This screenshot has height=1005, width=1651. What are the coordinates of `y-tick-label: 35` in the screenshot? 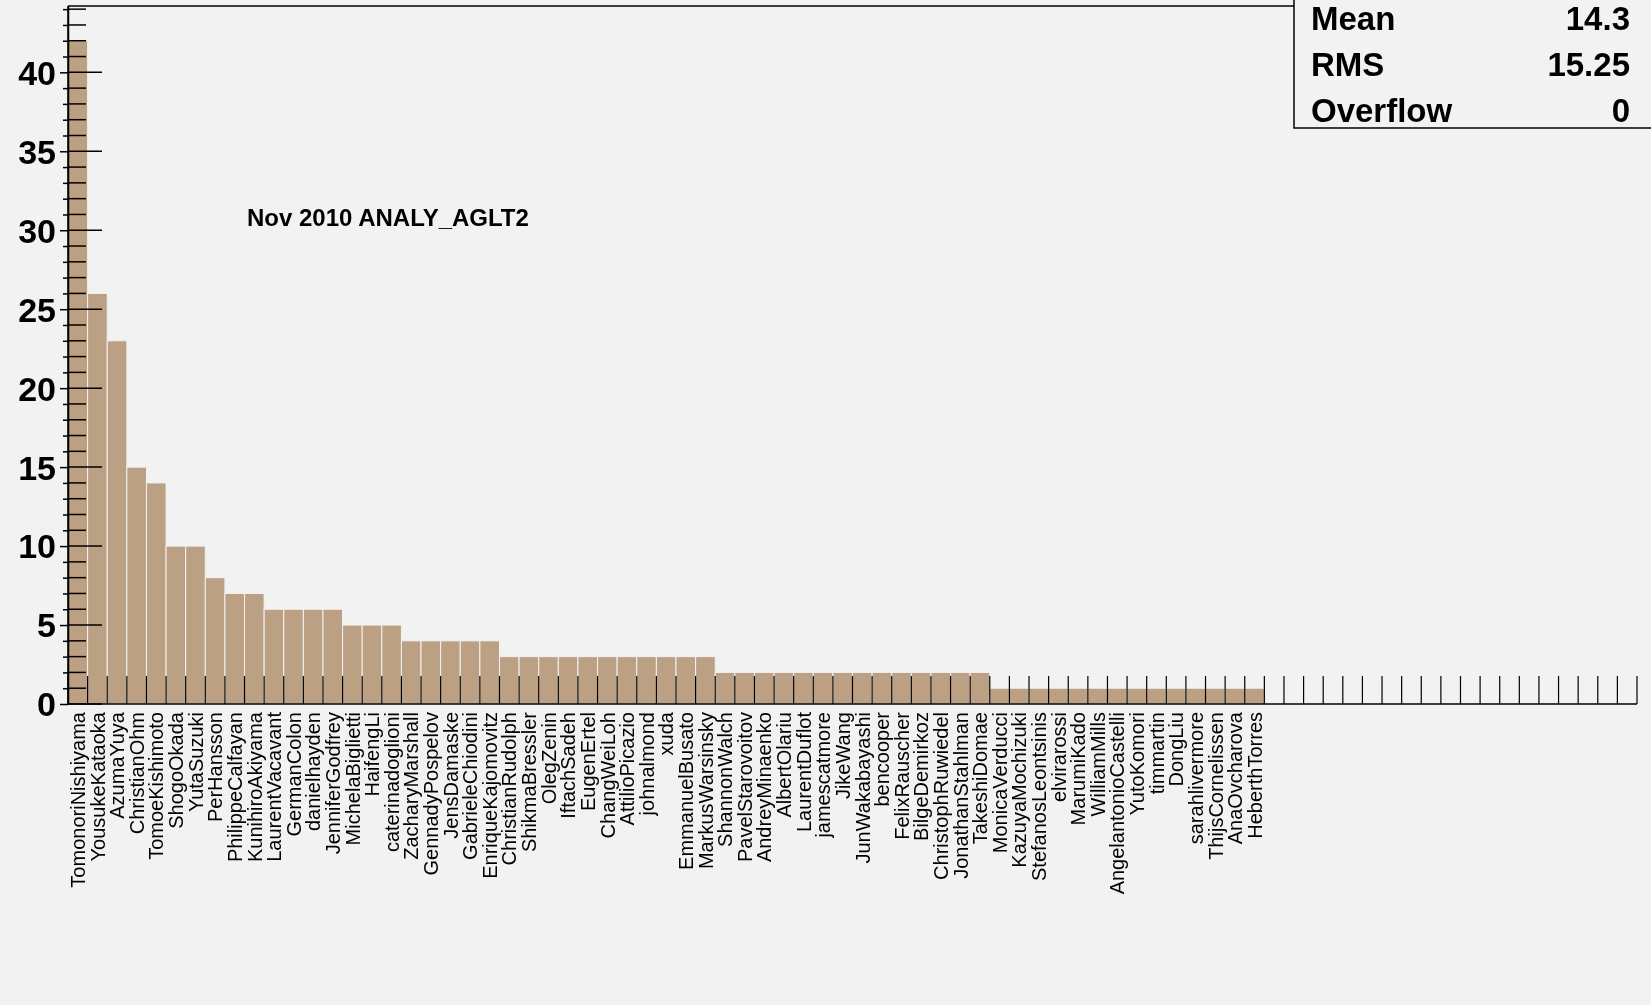 It's located at (37, 151).